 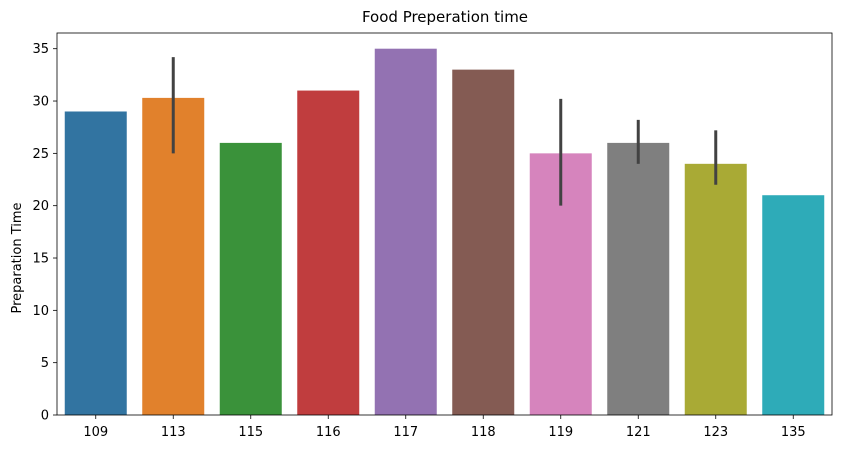 I want to click on y-tick-label-15: 15, so click(x=40, y=259).